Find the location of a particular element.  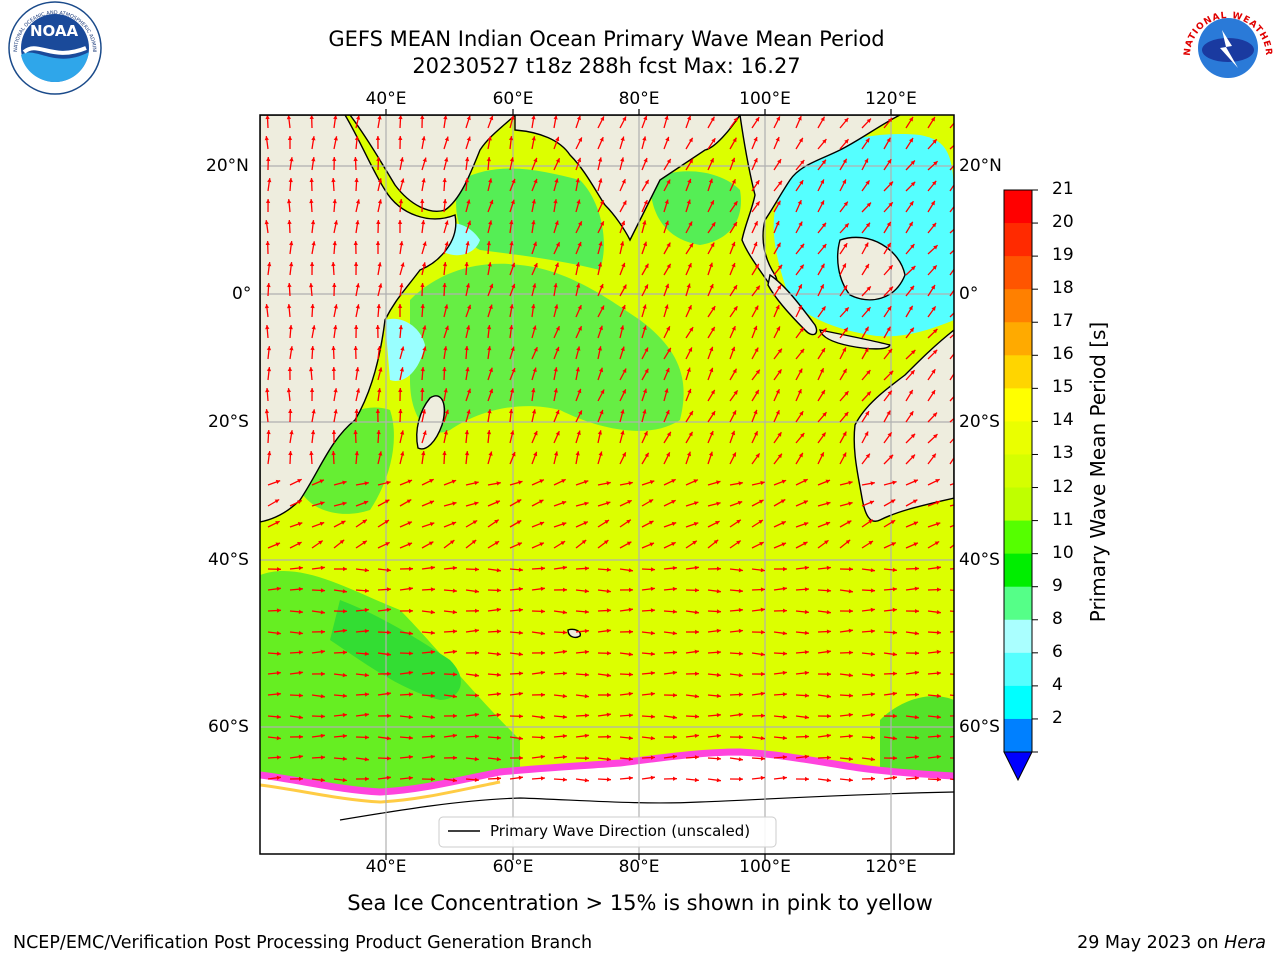

lon-label-bottom-100e: 100°E is located at coordinates (765, 867).